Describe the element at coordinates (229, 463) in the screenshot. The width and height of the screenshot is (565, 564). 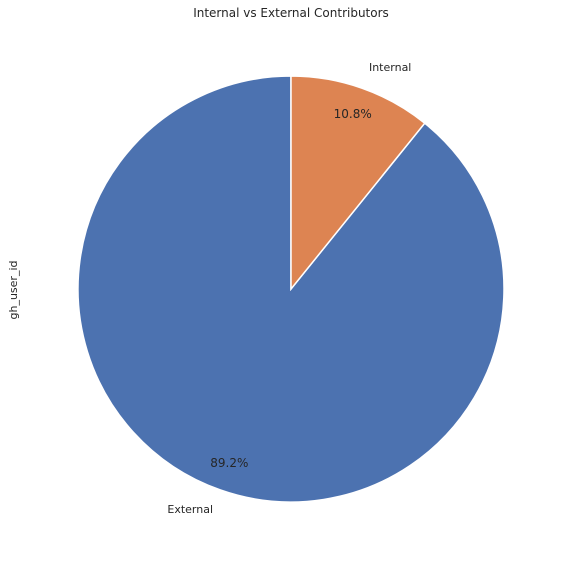
I see `pie-percent-label-external: 89.2%` at that location.